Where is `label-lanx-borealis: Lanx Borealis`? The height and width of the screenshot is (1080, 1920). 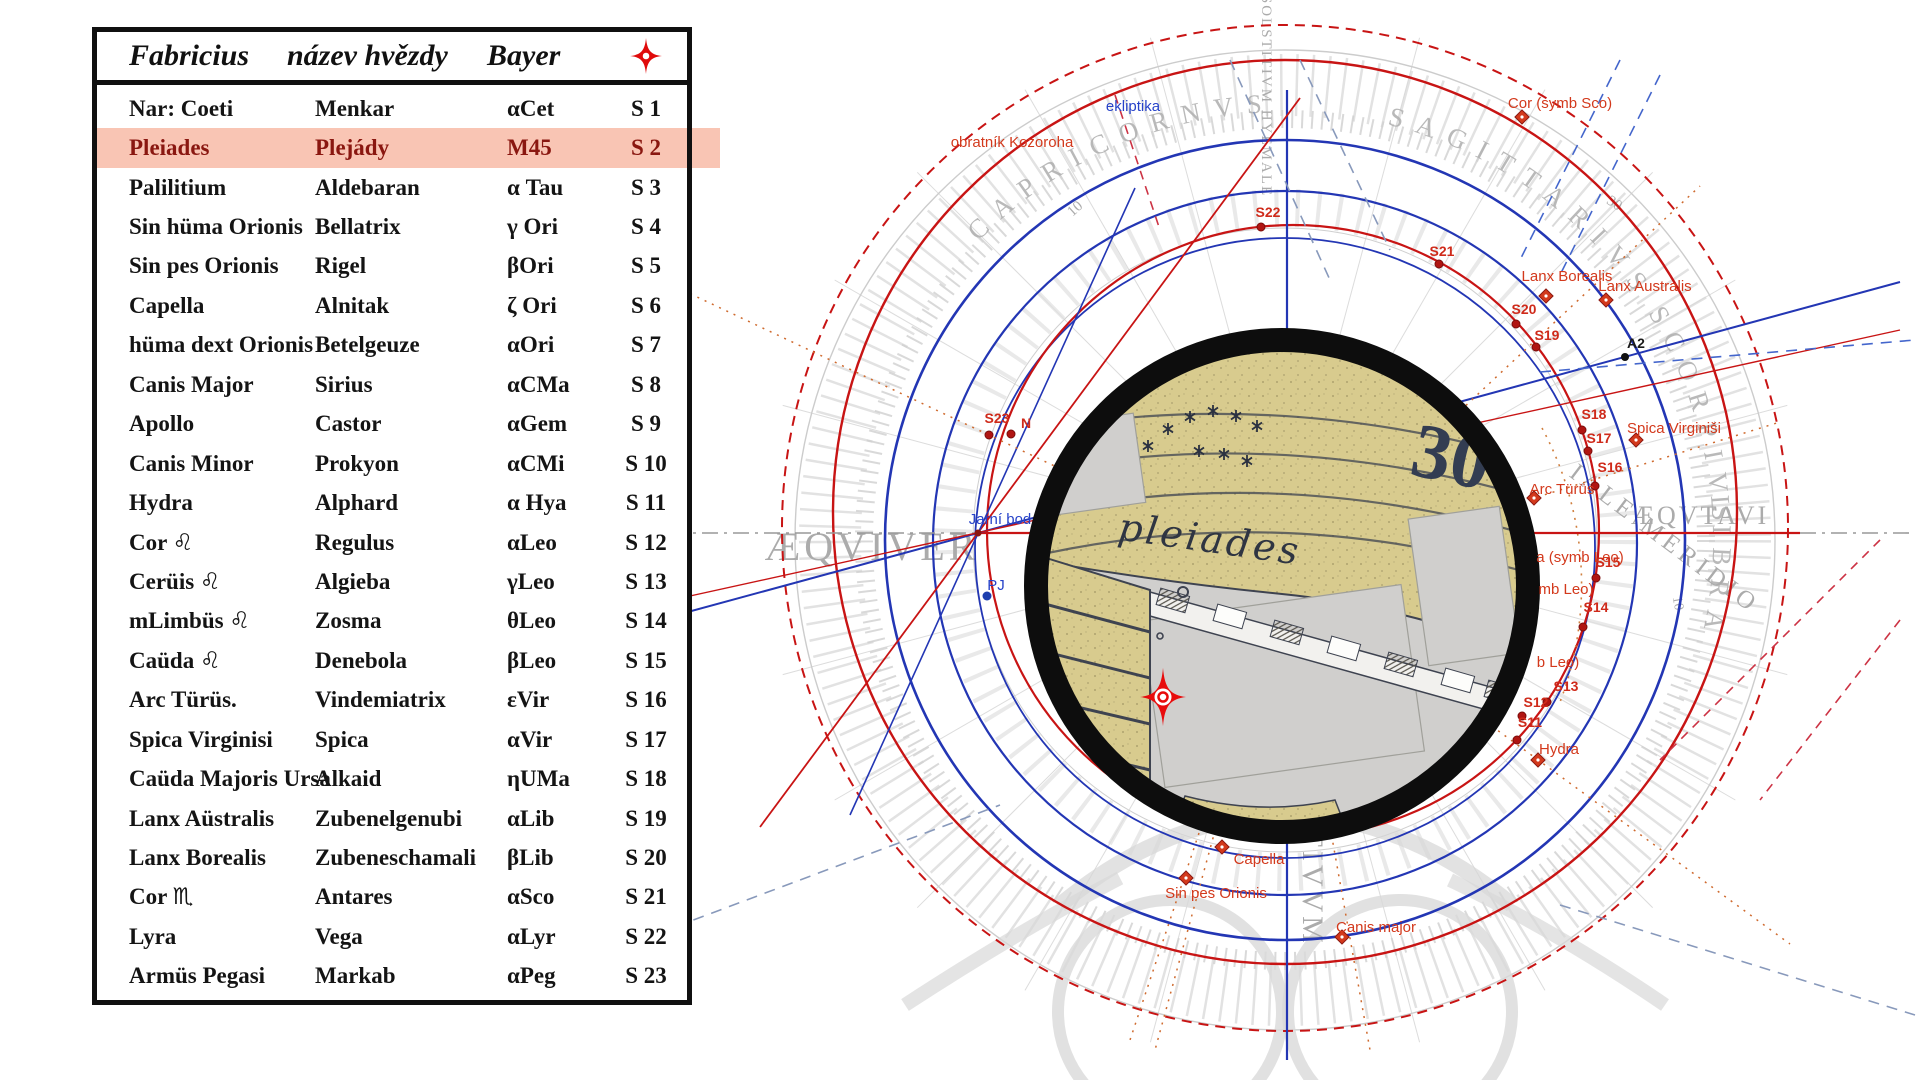 label-lanx-borealis: Lanx Borealis is located at coordinates (1567, 276).